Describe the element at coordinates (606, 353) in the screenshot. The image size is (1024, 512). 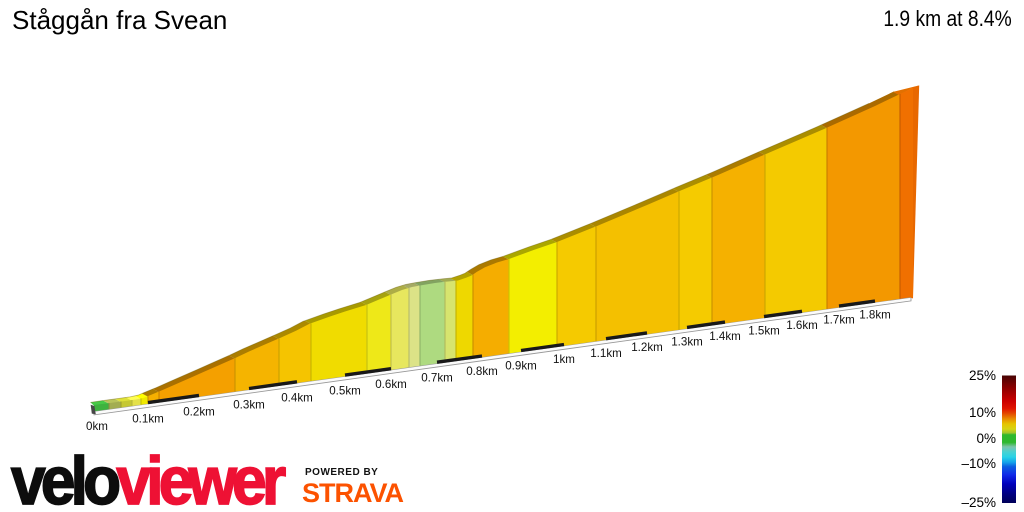
I see `svg-text: 1.1km` at that location.